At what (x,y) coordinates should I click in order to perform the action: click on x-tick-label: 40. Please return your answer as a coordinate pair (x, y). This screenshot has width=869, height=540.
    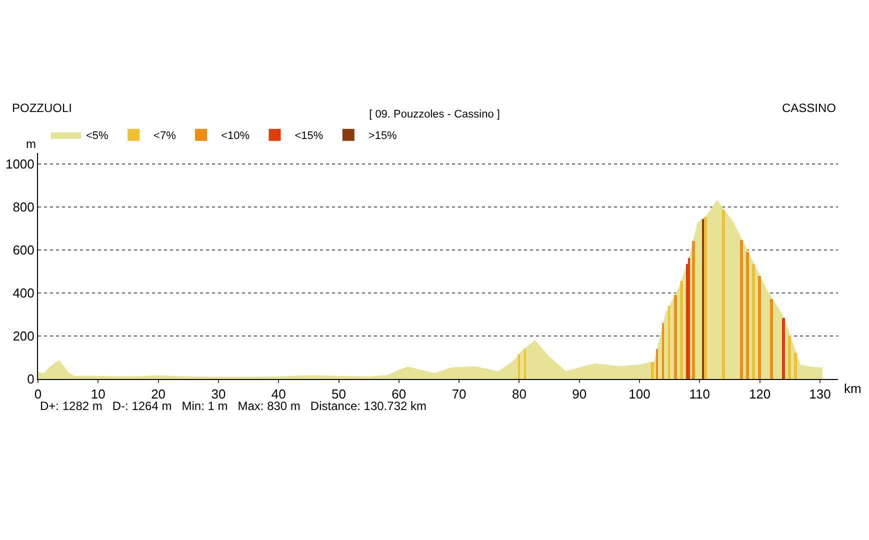
    Looking at the image, I should click on (278, 394).